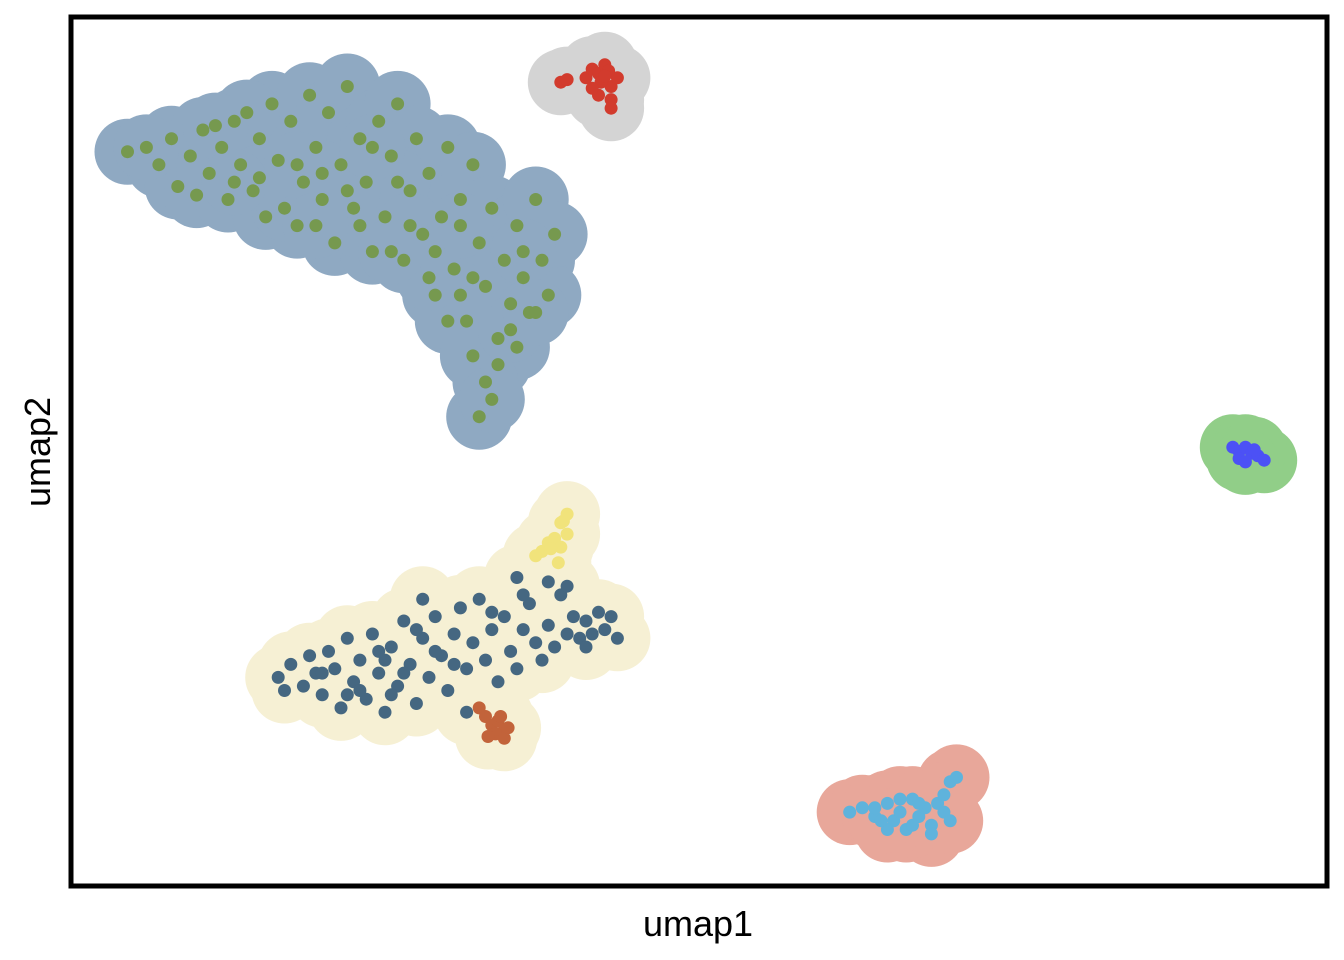  I want to click on cluster-halo-bottom-right, so click(903, 805).